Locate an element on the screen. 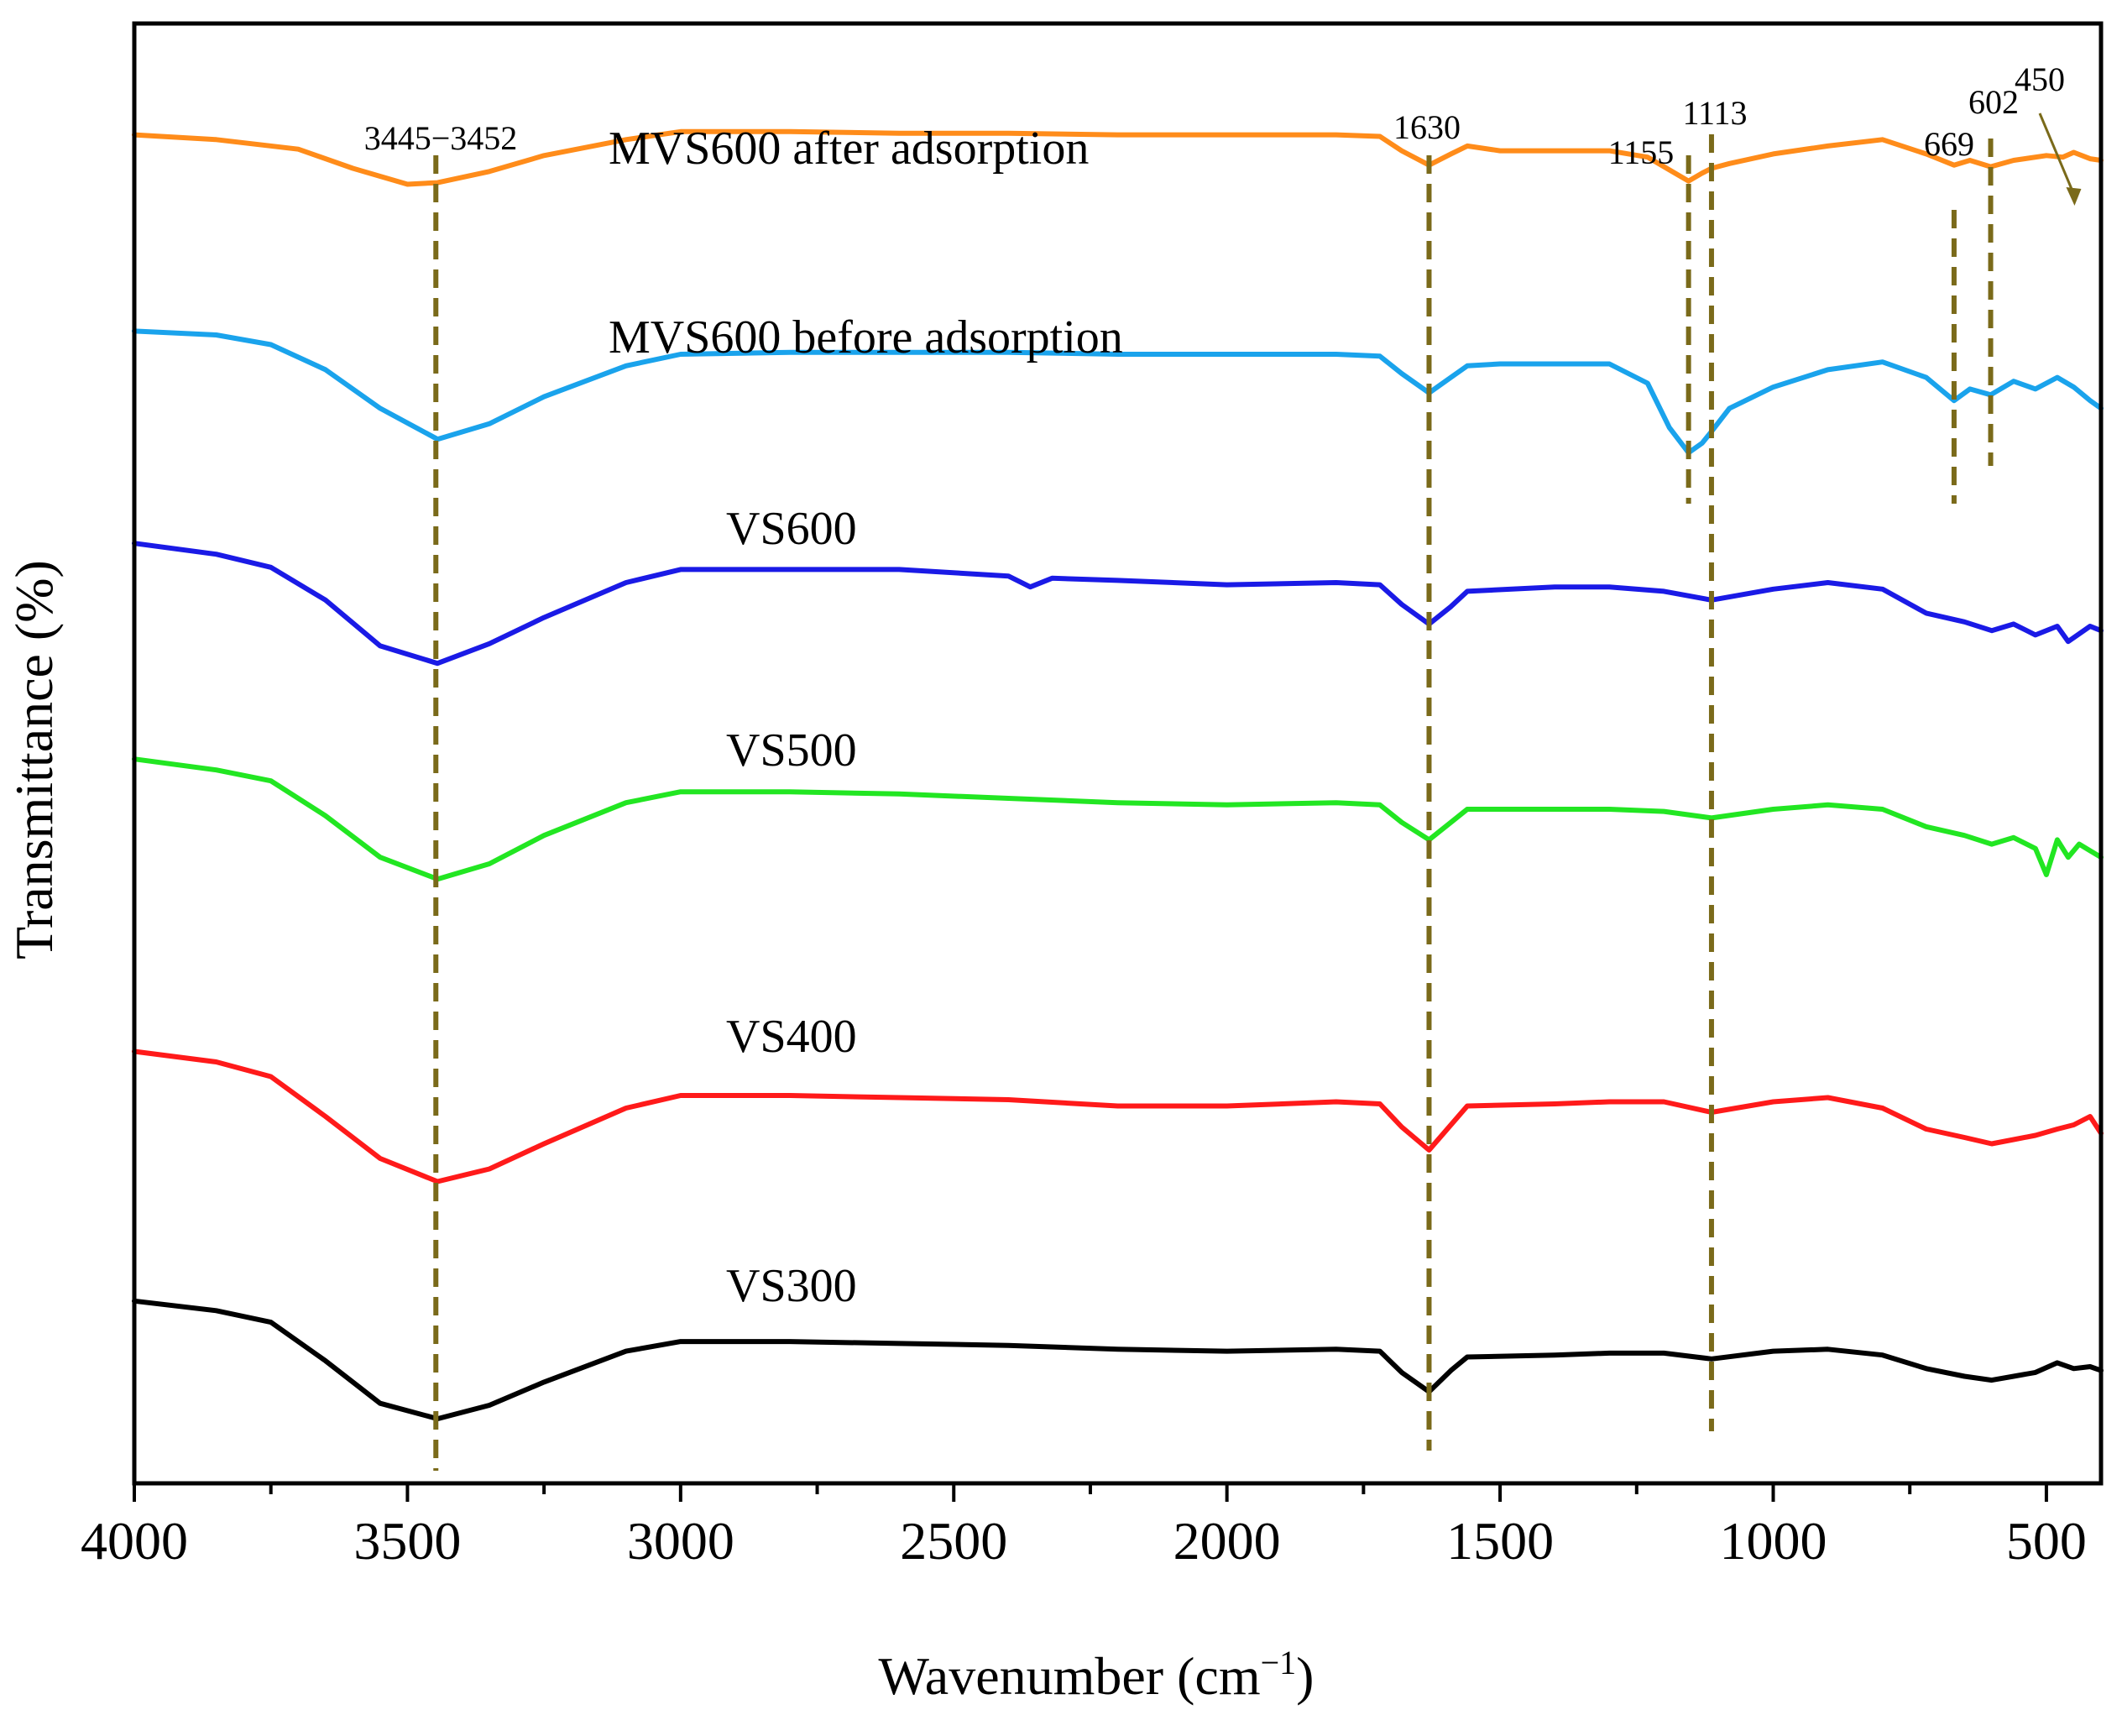 The image size is (2122, 1736). series-label-mvs600-after-adsorption: MVS600 after adsorption is located at coordinates (849, 149).